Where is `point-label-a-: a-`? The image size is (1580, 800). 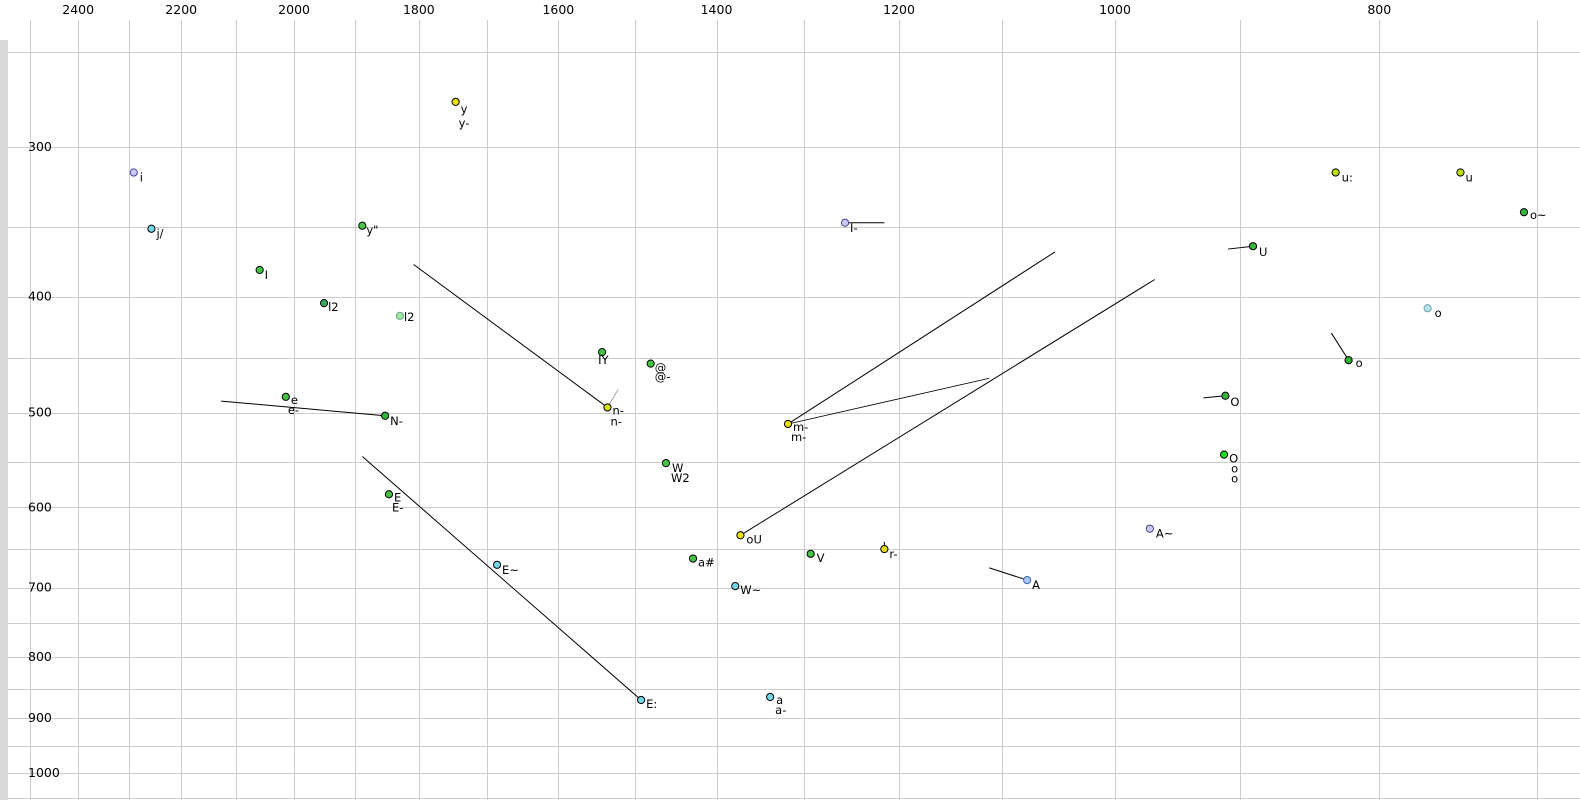 point-label-a-: a- is located at coordinates (780, 710).